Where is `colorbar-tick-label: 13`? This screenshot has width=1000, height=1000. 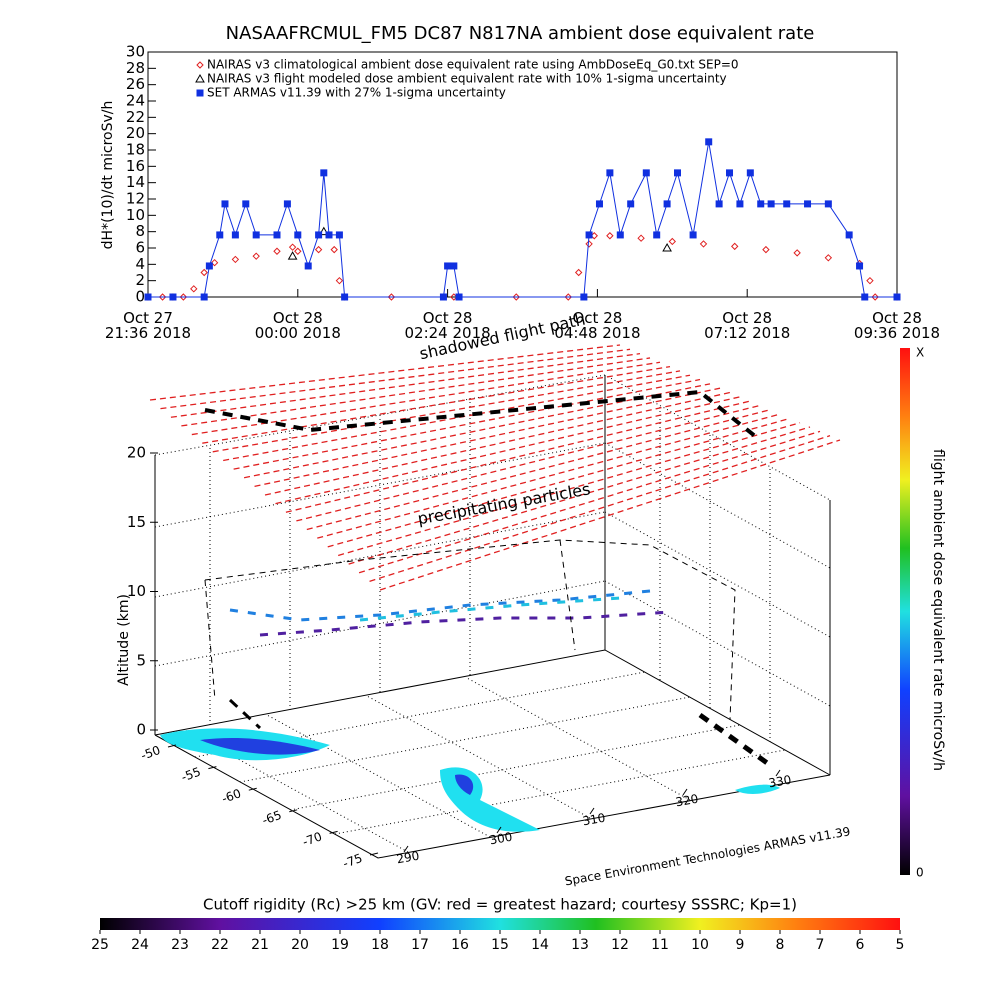
colorbar-tick-label: 13 is located at coordinates (580, 945).